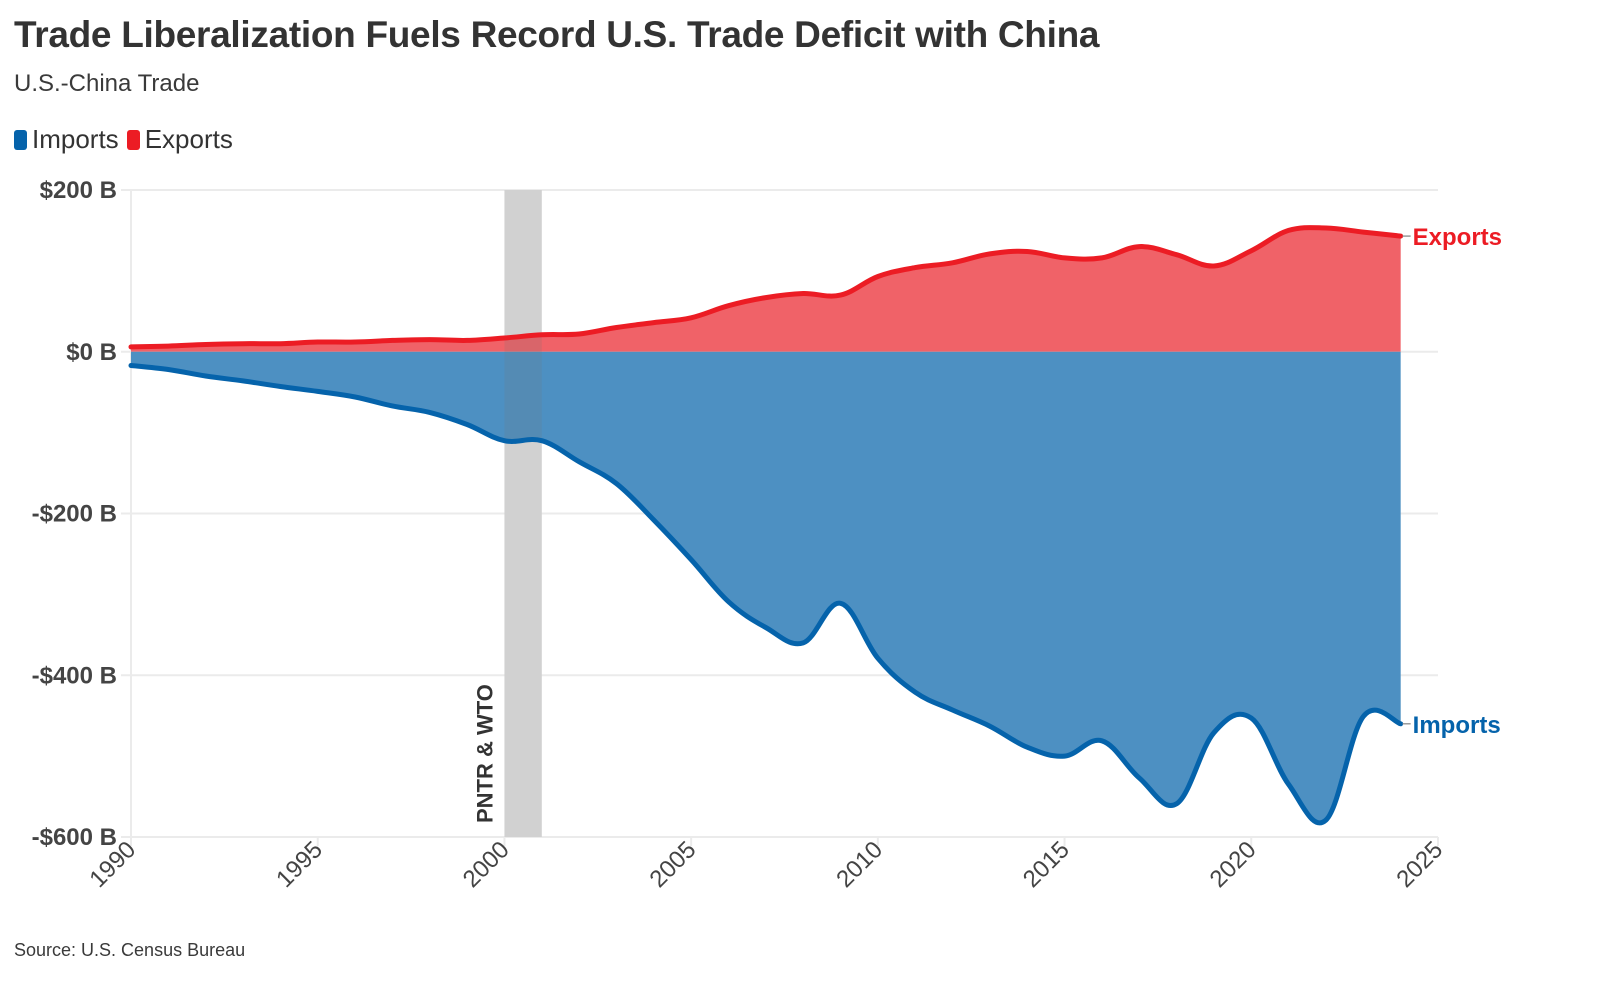 Image resolution: width=1600 pixels, height=1000 pixels. I want to click on y-tick-label: $200 B, so click(78, 190).